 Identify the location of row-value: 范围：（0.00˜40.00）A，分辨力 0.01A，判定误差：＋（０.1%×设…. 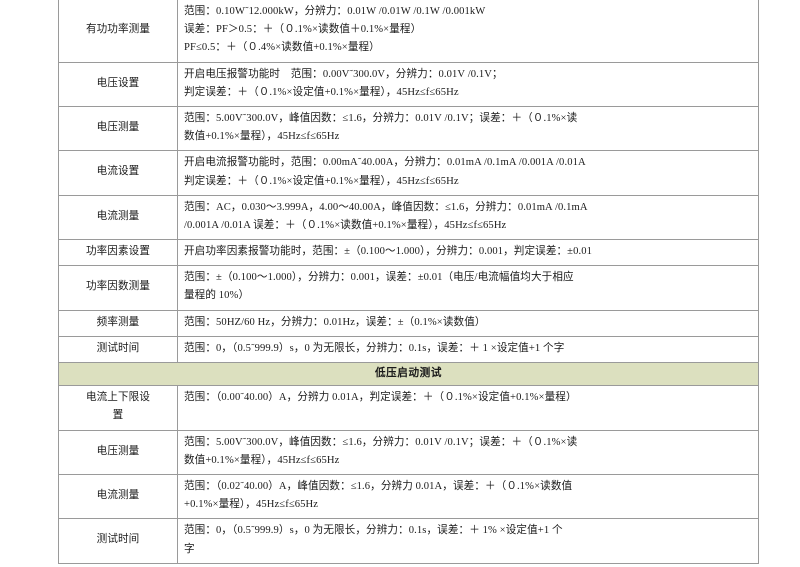
(468, 408).